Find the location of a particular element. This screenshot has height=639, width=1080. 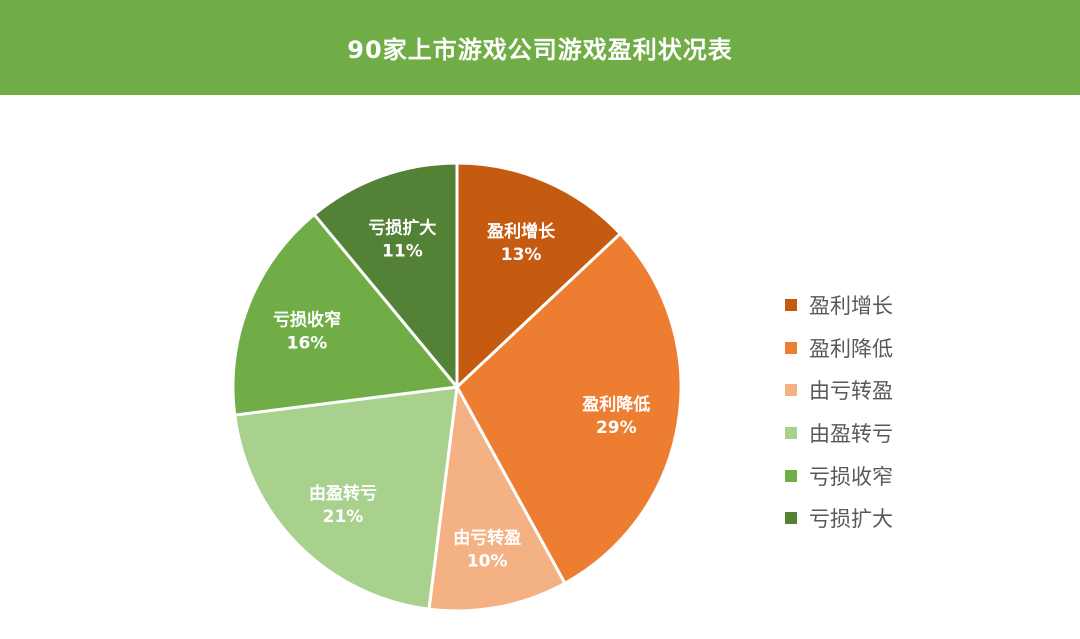

legend-item-5: 亏损收窄 is located at coordinates (885, 475).